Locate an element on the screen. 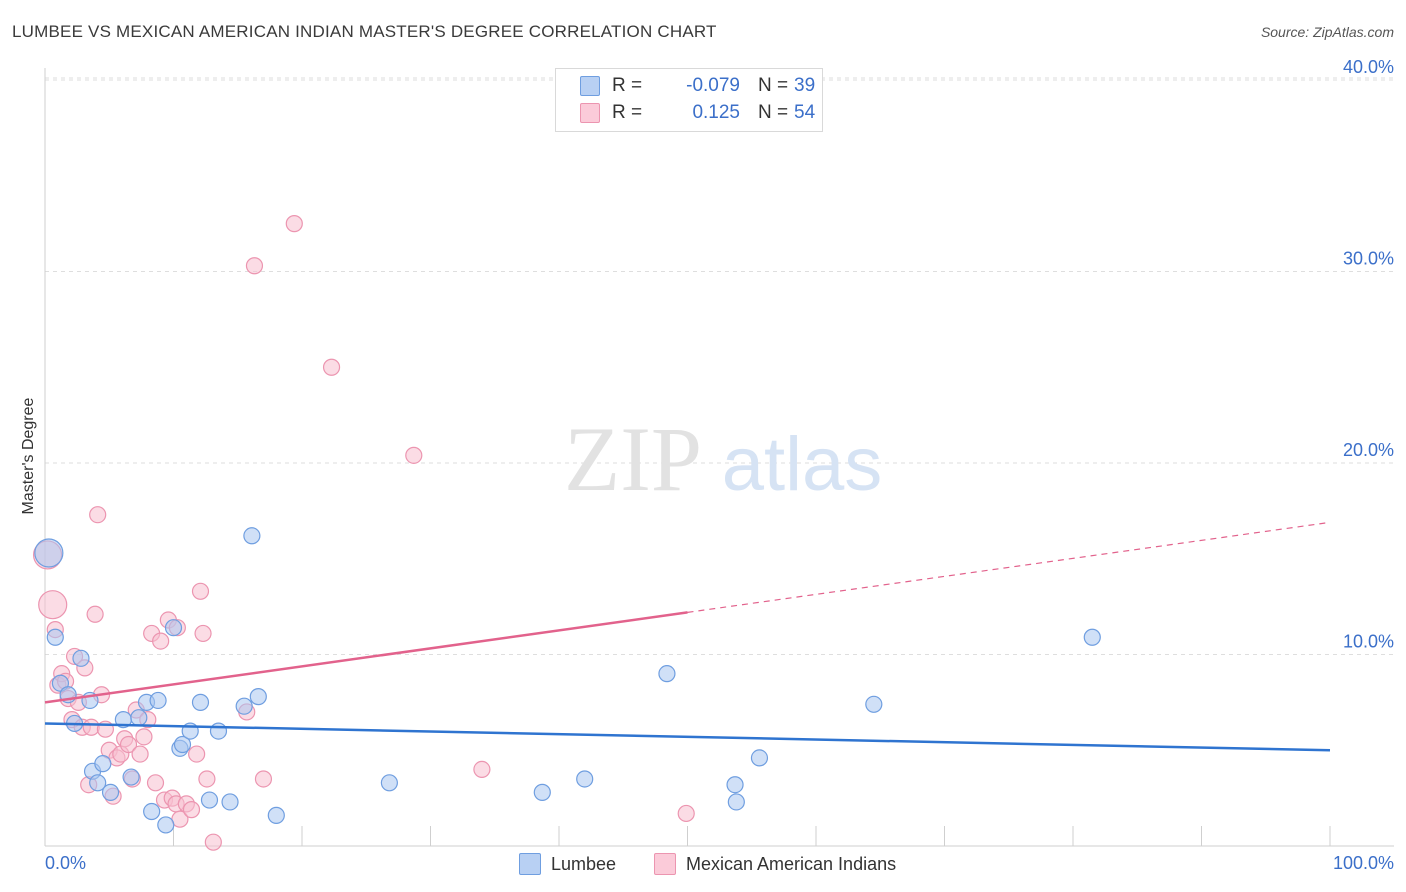  source-credit: Source: ZipAtlas.com is located at coordinates (1327, 32).